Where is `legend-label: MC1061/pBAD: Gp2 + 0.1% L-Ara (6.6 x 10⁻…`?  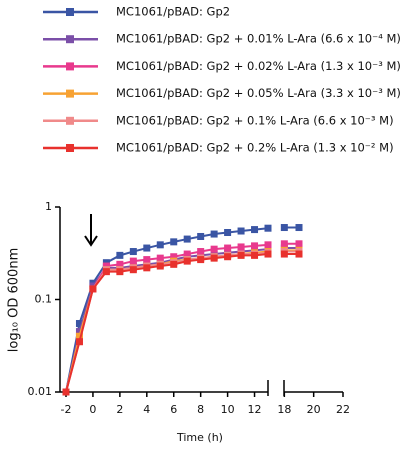 legend-label: MC1061/pBAD: Gp2 + 0.1% L-Ara (6.6 x 10⁻… is located at coordinates (255, 120).